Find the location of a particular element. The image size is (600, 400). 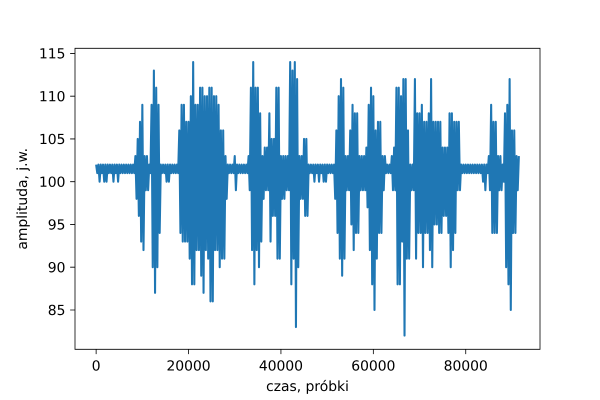

y-tick-label: 90 is located at coordinates (56, 267).